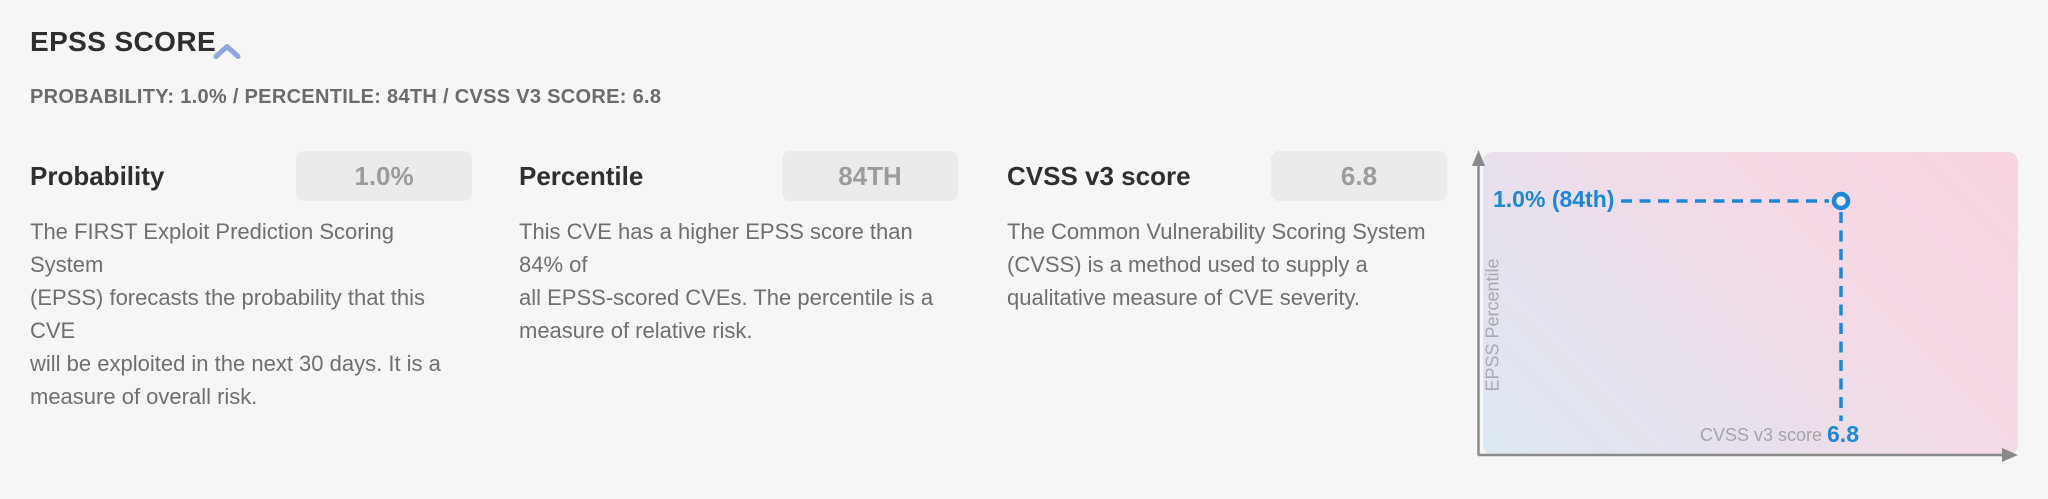 The width and height of the screenshot is (2048, 499). Describe the element at coordinates (123, 41) in the screenshot. I see `page-title: EPSS SCORE` at that location.